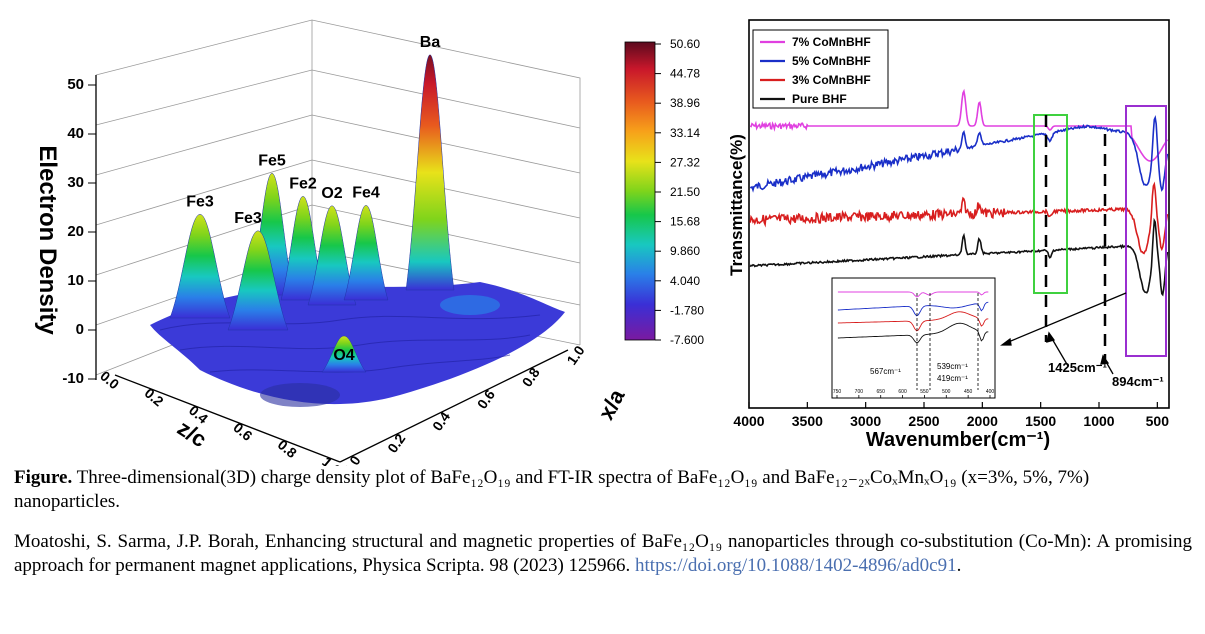 The height and width of the screenshot is (634, 1205). Describe the element at coordinates (685, 74) in the screenshot. I see `colorbar-tick: 44.78` at that location.